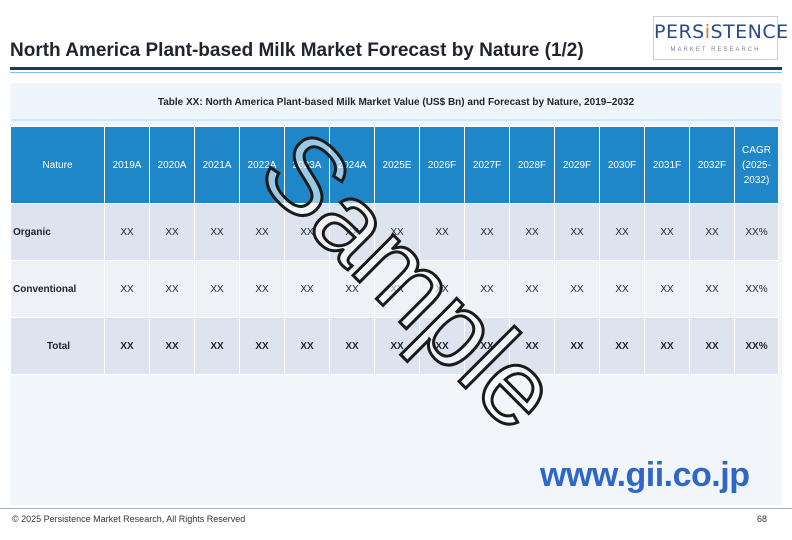 This screenshot has height=540, width=792. What do you see at coordinates (396, 508) in the screenshot?
I see `footer-divider` at bounding box center [396, 508].